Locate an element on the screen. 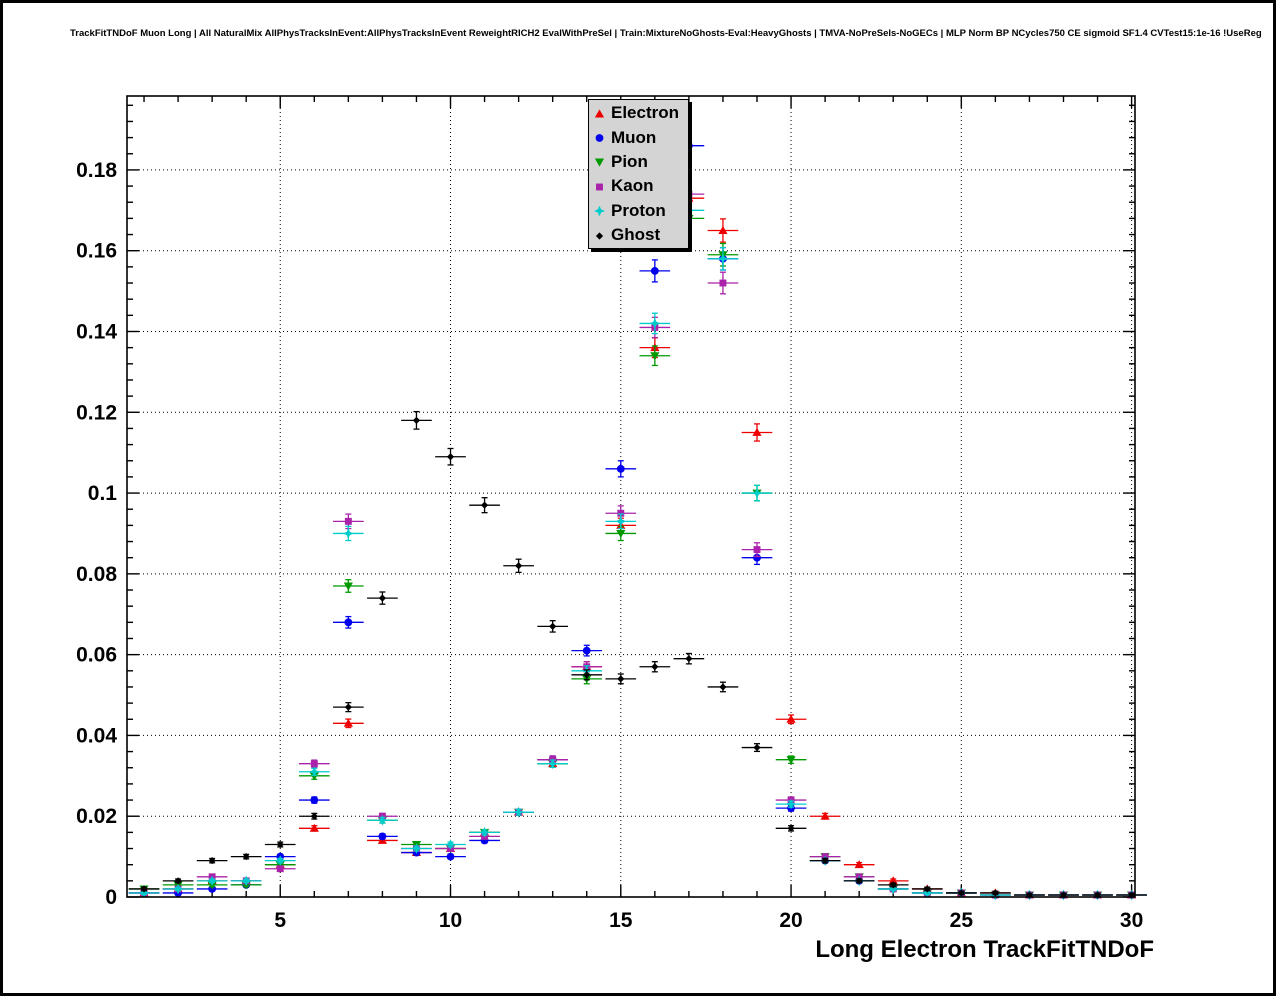  svg-text: 5 is located at coordinates (280, 920).